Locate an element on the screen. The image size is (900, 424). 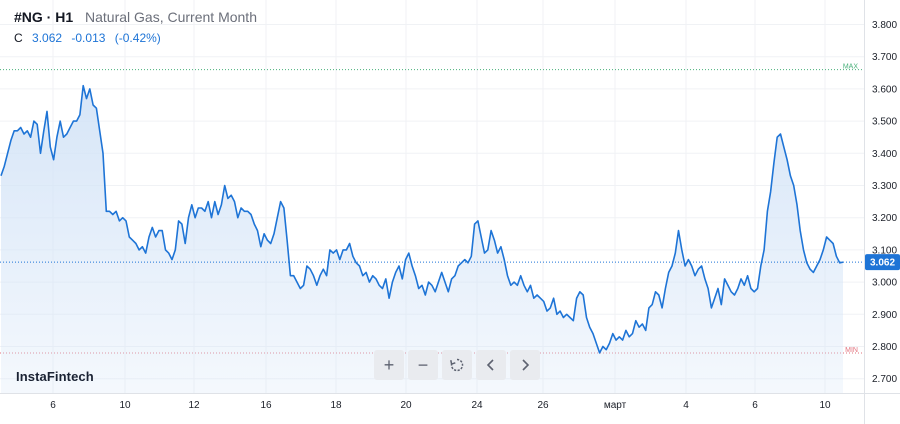
y-tick-label: 3.100 is located at coordinates (884, 250).